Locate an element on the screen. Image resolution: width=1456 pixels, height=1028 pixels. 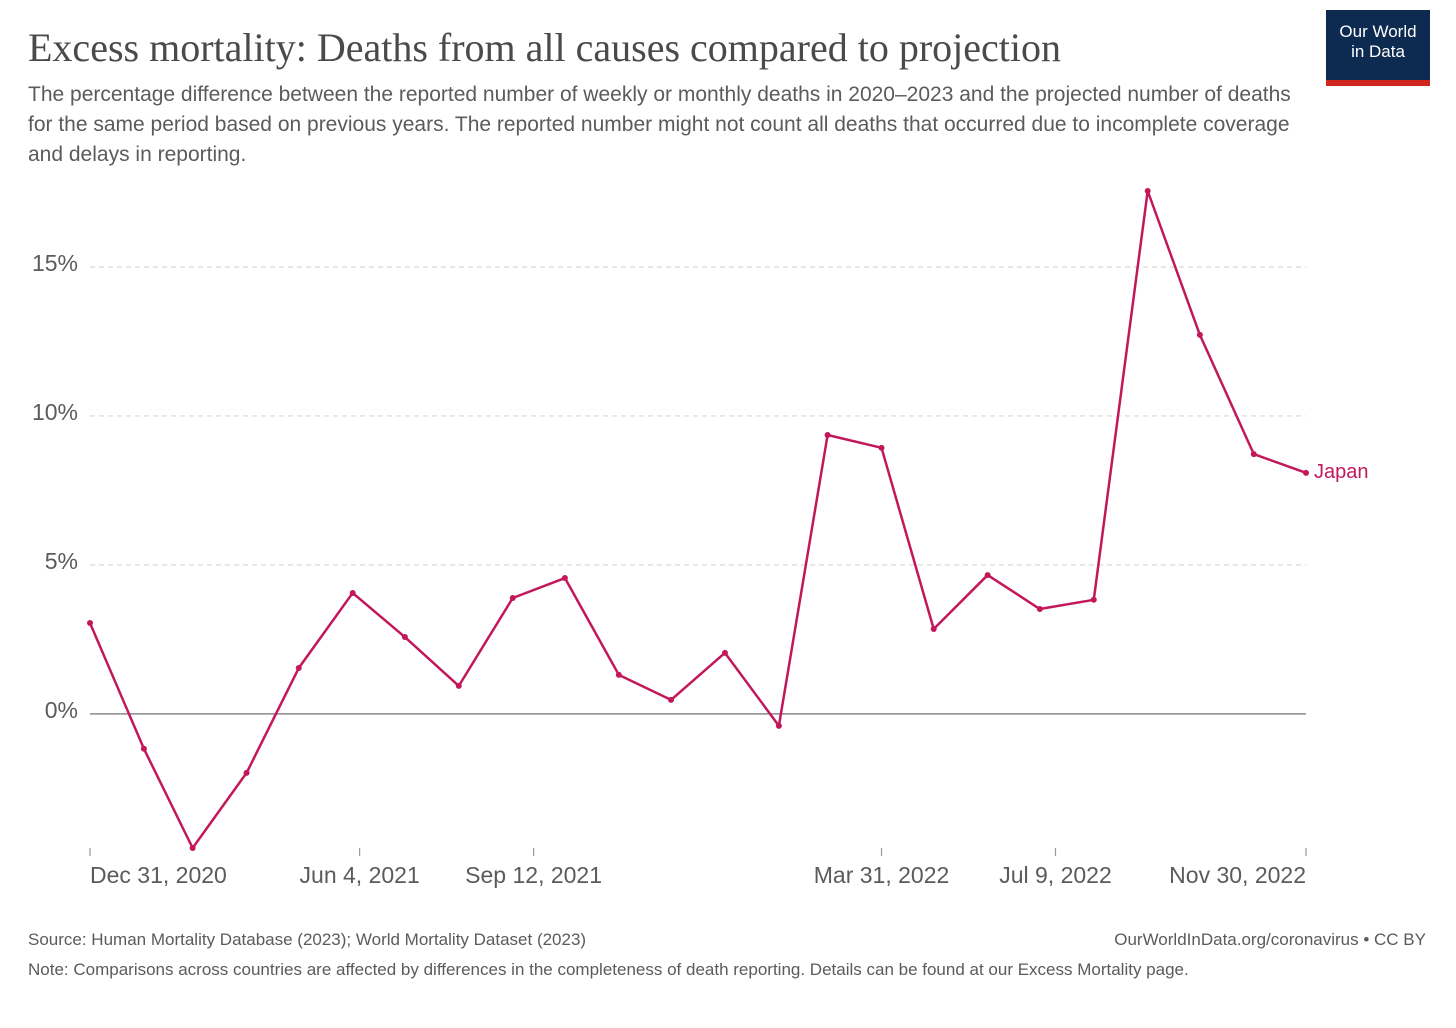
x-tick-label: Jul 9, 2022 is located at coordinates (1055, 875).